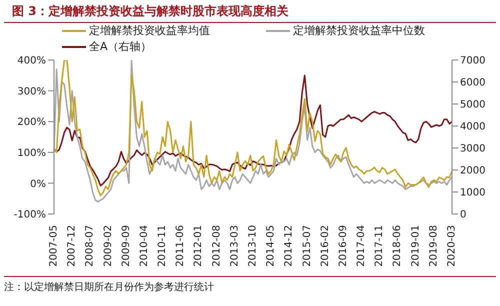  Describe the element at coordinates (54, 246) in the screenshot. I see `x-tick-label: 2007-05` at that location.